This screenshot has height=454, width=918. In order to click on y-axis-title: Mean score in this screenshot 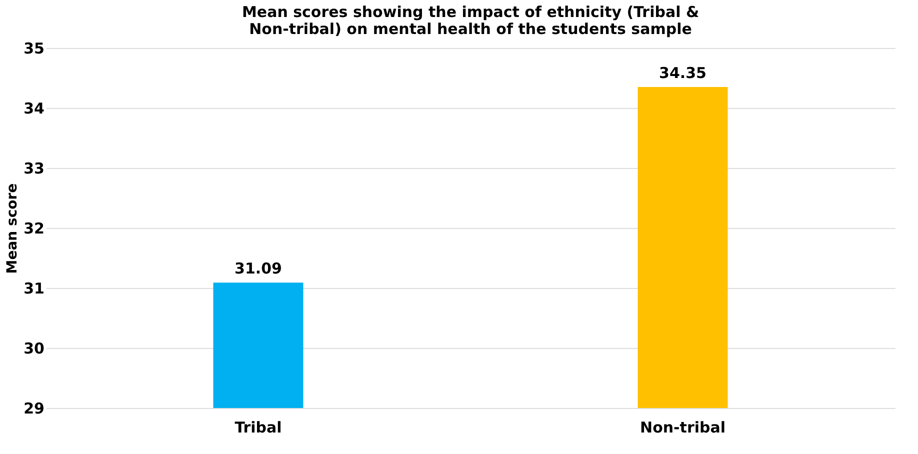, I will do `click(12, 228)`.